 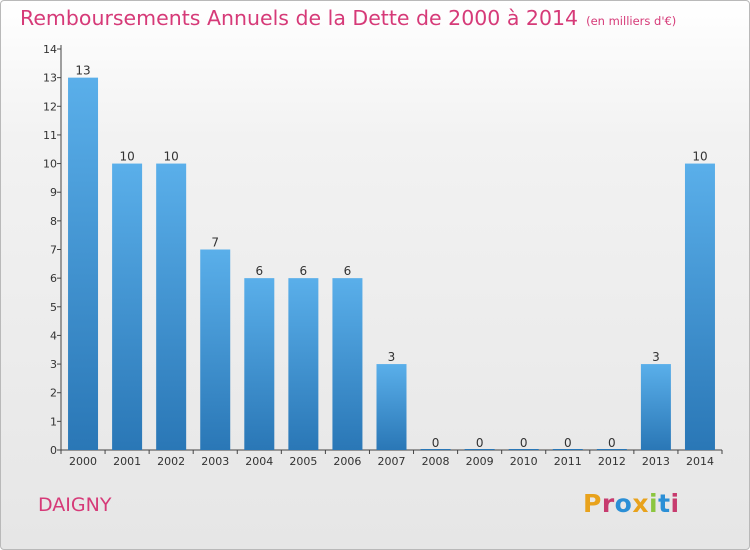 I want to click on x-tick-label: 2001, so click(x=127, y=461).